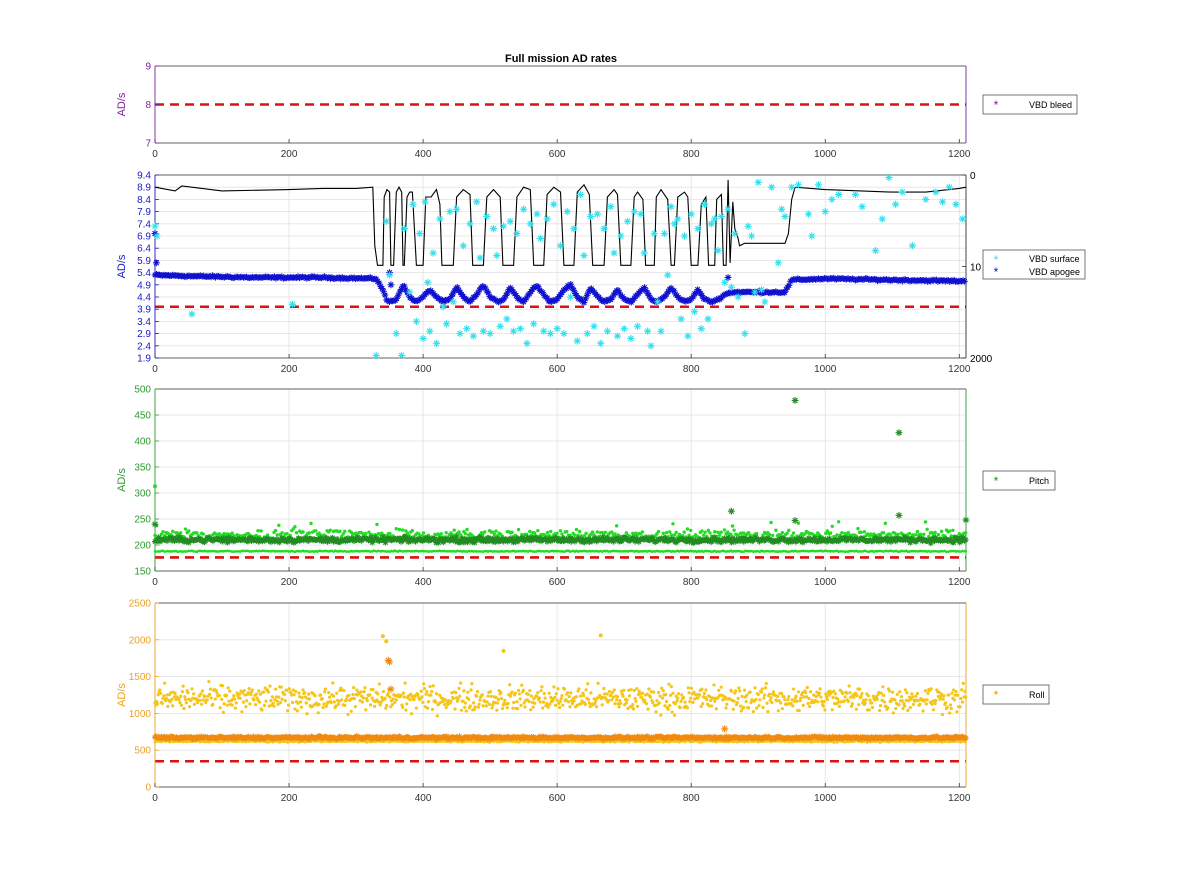  Describe the element at coordinates (144, 176) in the screenshot. I see `y-tick-label: 9.4` at that location.